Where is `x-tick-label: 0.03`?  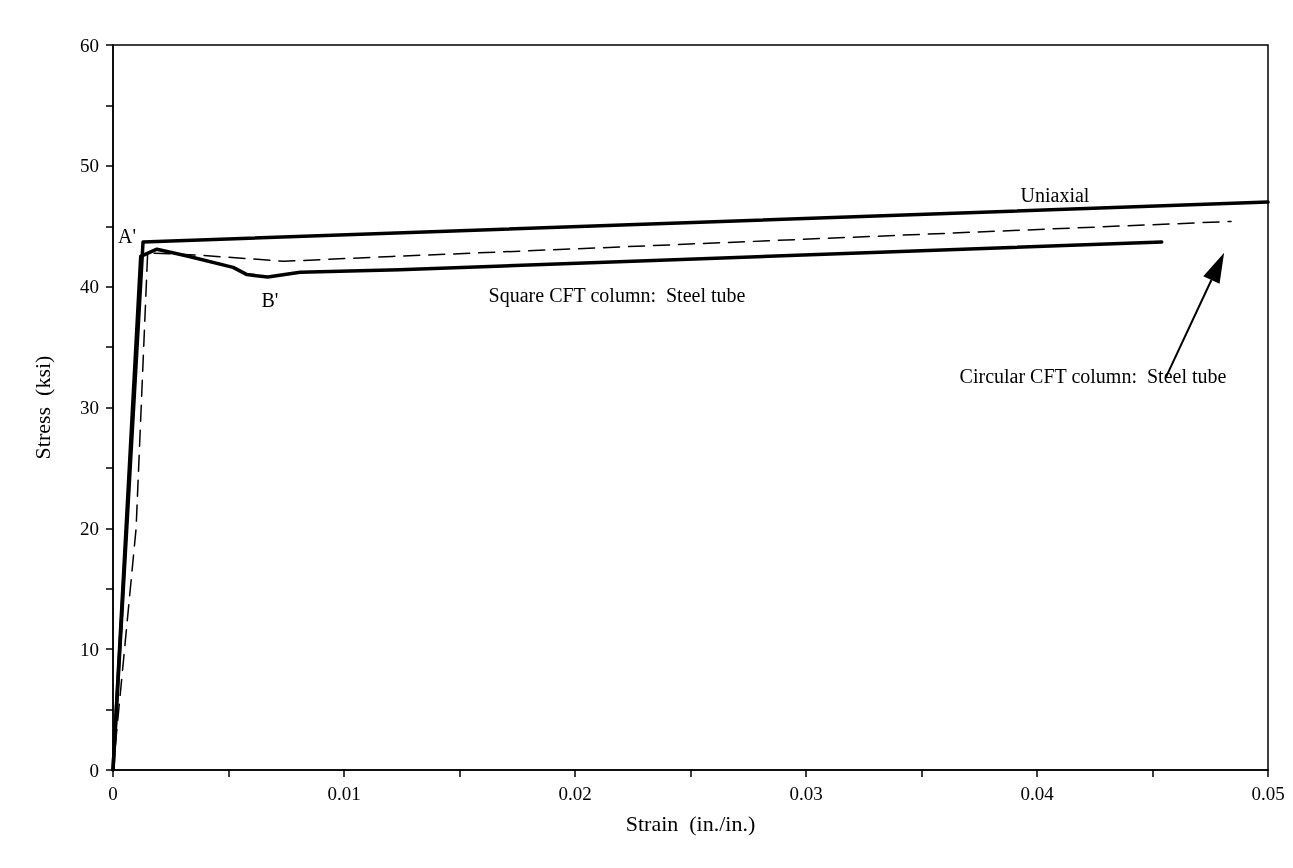 x-tick-label: 0.03 is located at coordinates (806, 793).